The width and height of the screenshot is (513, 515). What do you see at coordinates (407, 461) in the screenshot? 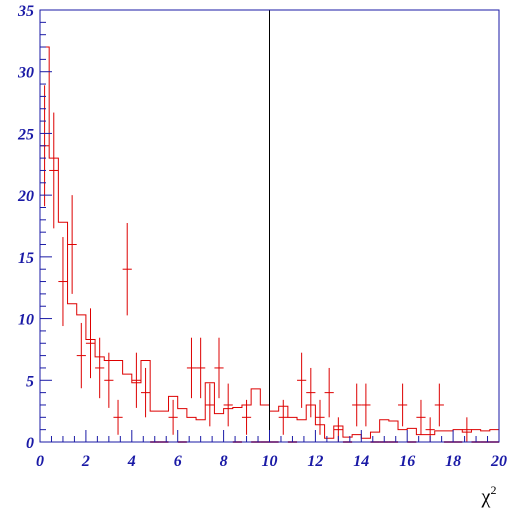
I see `x-tick-label: 16` at bounding box center [407, 461].